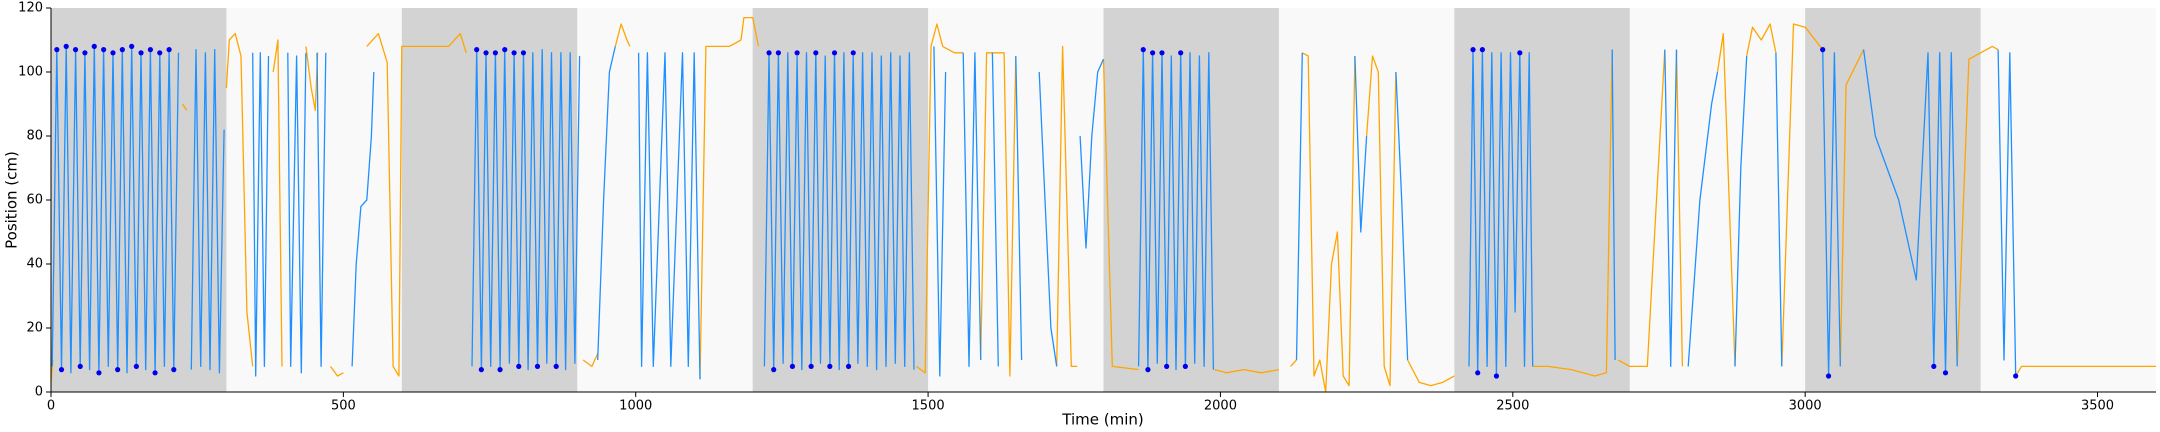 The height and width of the screenshot is (432, 2160). Describe the element at coordinates (12, 200) in the screenshot. I see `y-axis-label: Position (cm)` at that location.